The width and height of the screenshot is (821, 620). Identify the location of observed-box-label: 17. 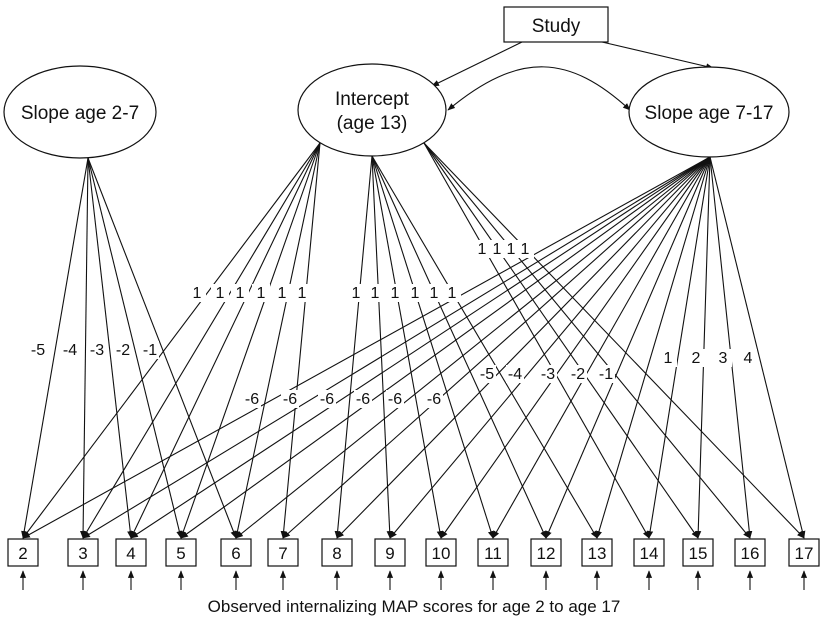
(804, 553).